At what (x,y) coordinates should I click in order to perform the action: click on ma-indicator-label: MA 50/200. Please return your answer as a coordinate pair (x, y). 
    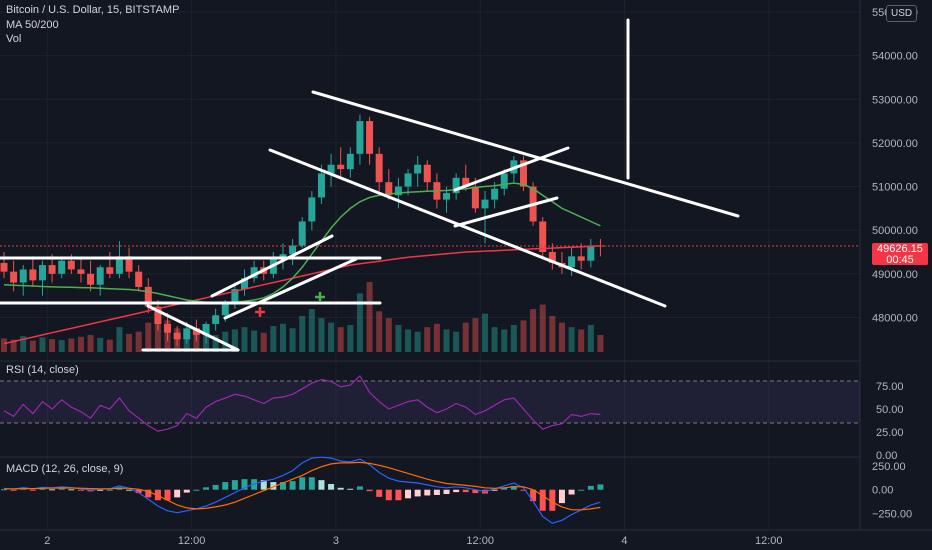
    Looking at the image, I should click on (32, 25).